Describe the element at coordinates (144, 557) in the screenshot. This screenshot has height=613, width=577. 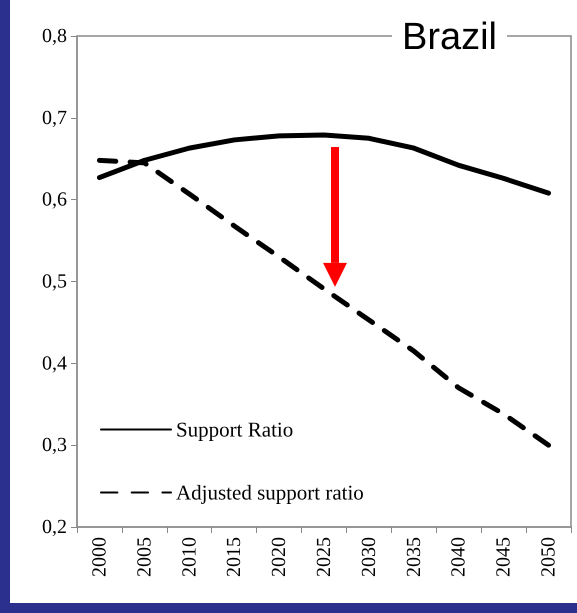
I see `x-tick-label: 2005` at that location.